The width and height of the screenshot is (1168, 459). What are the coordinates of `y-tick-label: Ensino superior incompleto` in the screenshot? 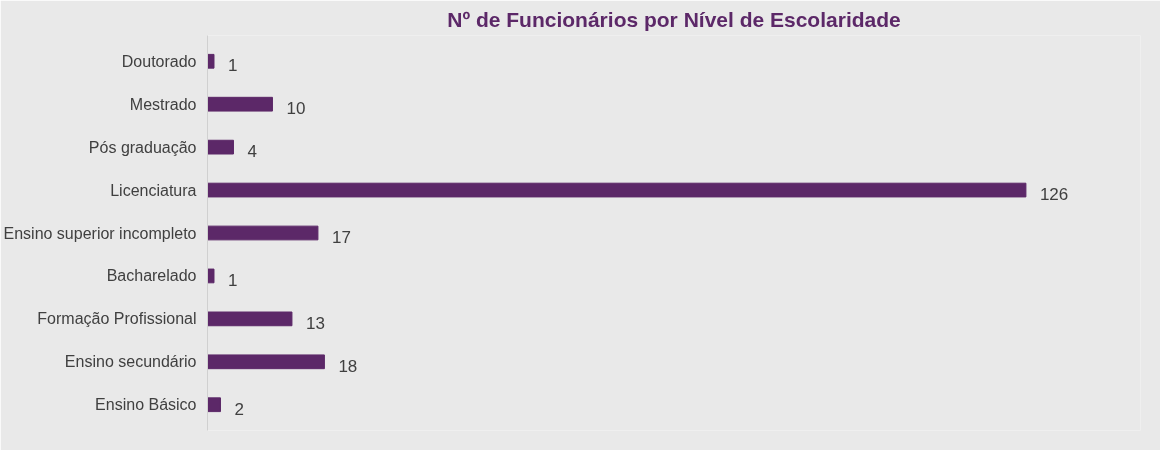 It's located at (100, 233).